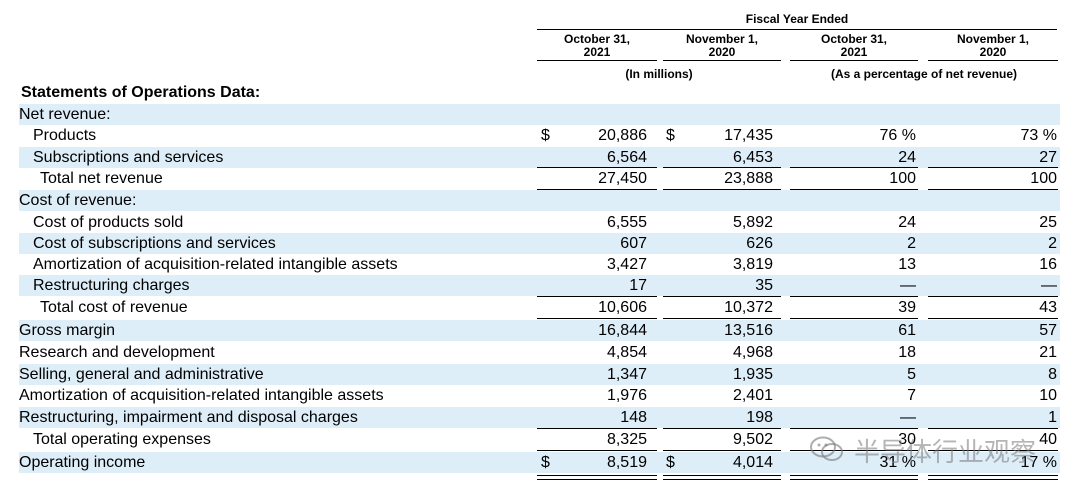 The width and height of the screenshot is (1080, 494). What do you see at coordinates (638, 285) in the screenshot?
I see `value-cell-1: 17` at bounding box center [638, 285].